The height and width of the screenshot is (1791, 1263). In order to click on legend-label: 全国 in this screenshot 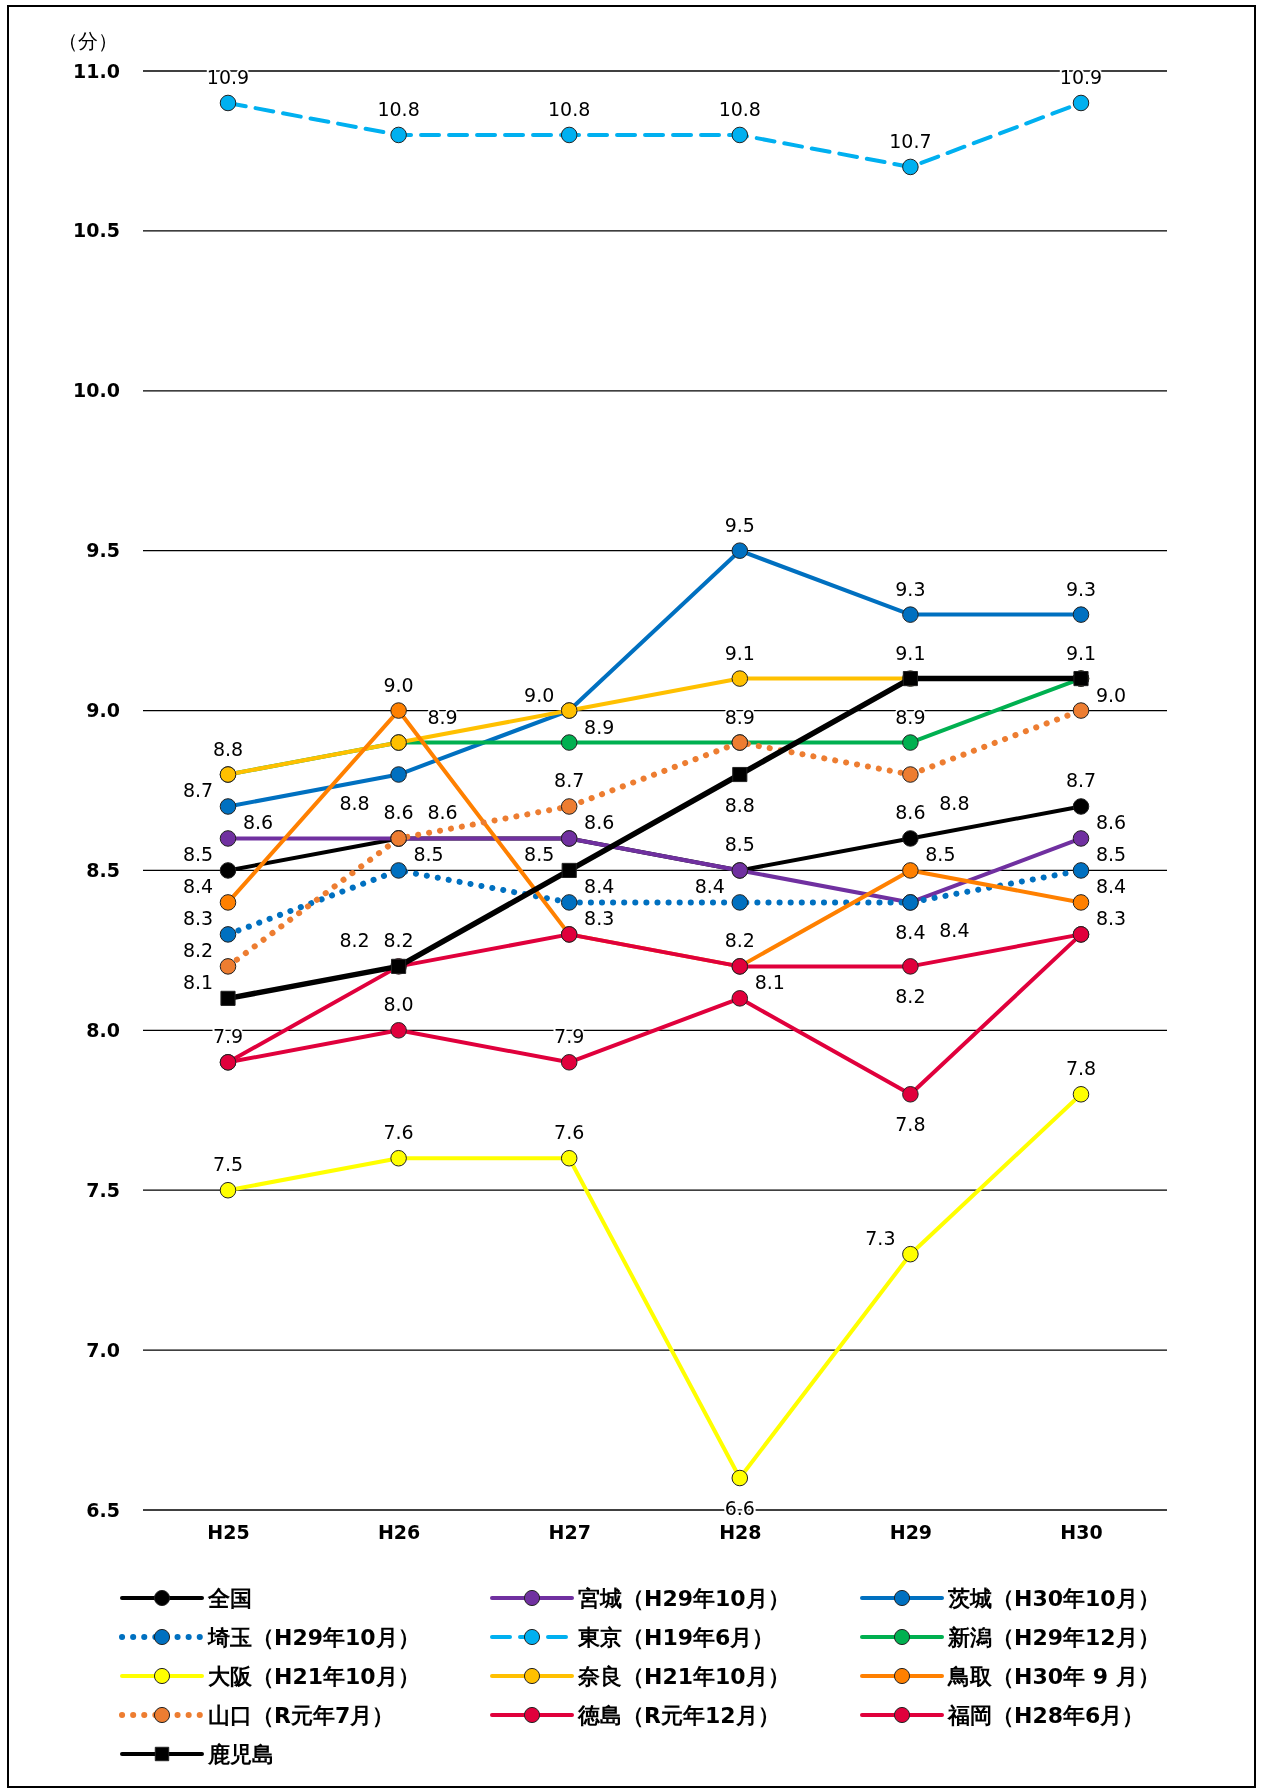, I will do `click(229, 1598)`.